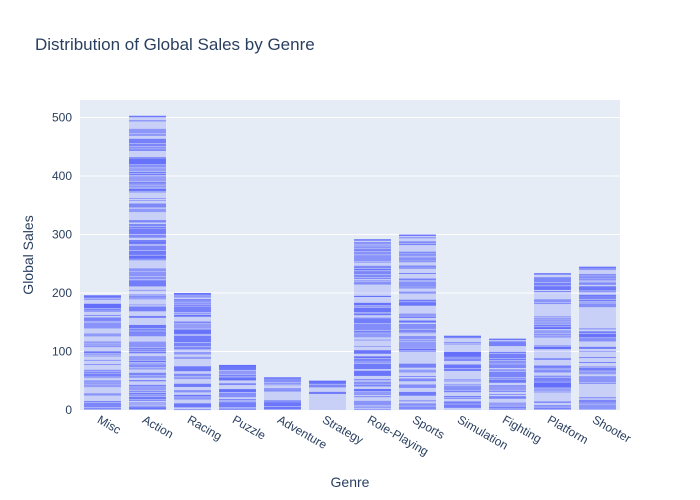 This screenshot has height=500, width=700. What do you see at coordinates (372, 325) in the screenshot?
I see `bar-role-playing` at bounding box center [372, 325].